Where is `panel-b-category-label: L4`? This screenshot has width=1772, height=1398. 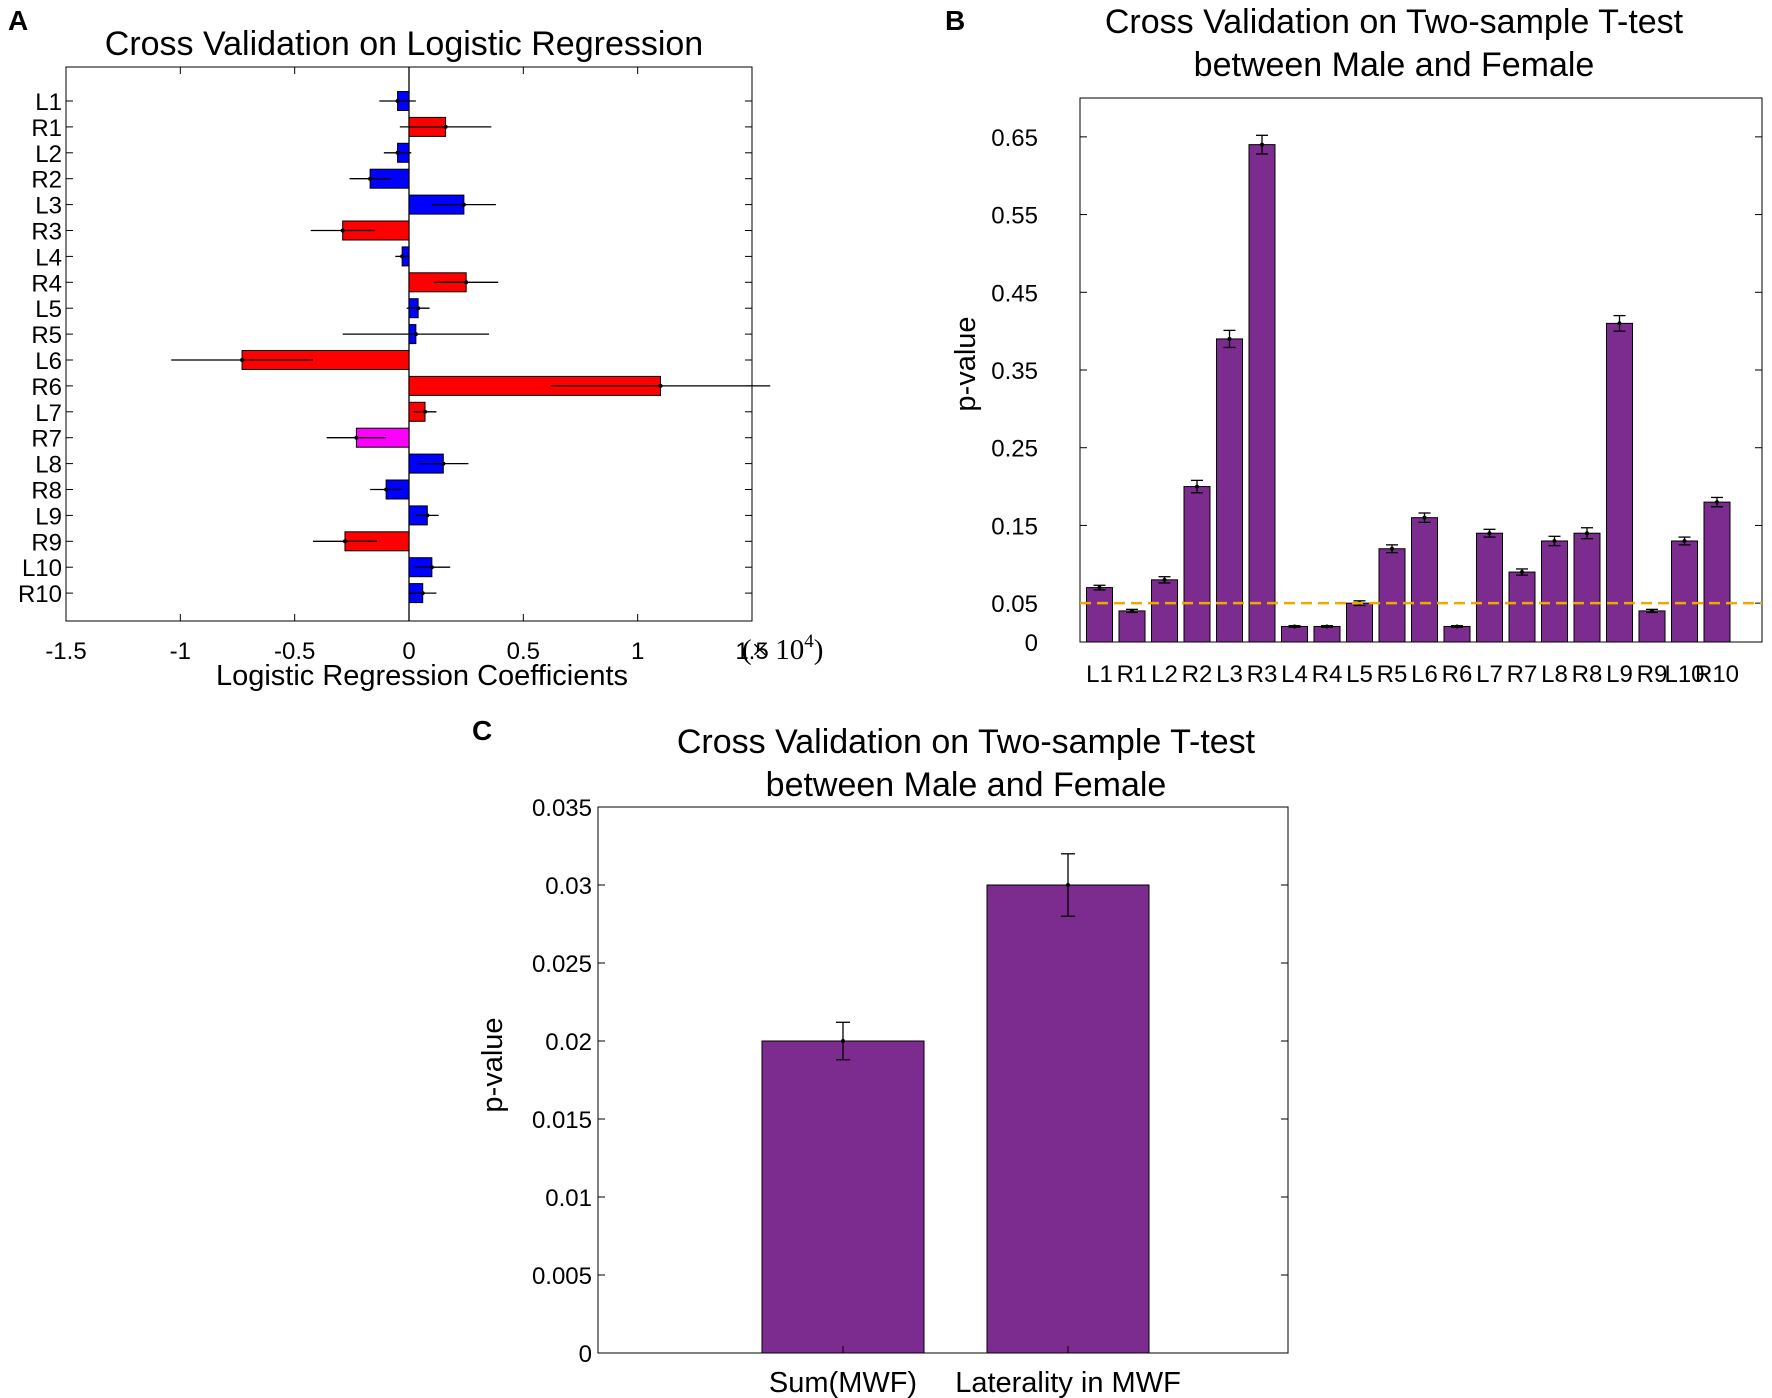 panel-b-category-label: L4 is located at coordinates (1294, 674).